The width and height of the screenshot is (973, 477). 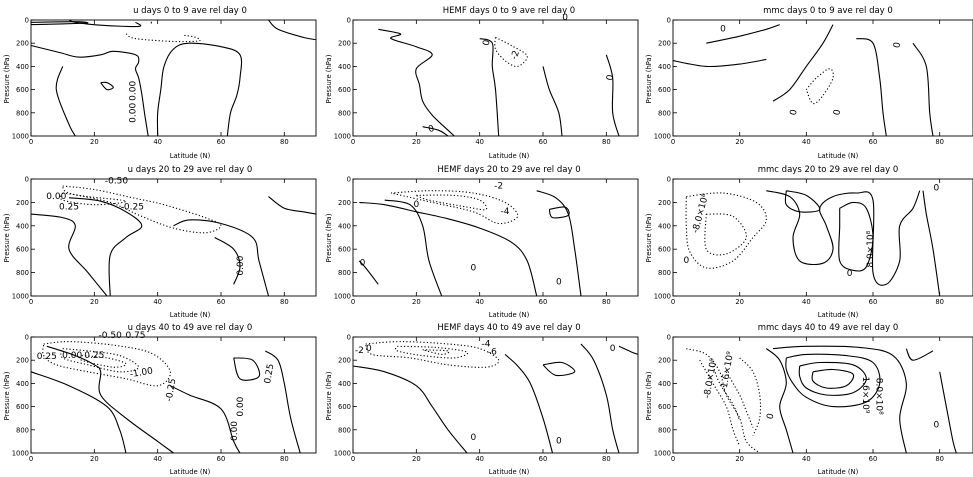 What do you see at coordinates (190, 170) in the screenshot?
I see `panel-title: u days 20 to 29 ave rel day 0` at bounding box center [190, 170].